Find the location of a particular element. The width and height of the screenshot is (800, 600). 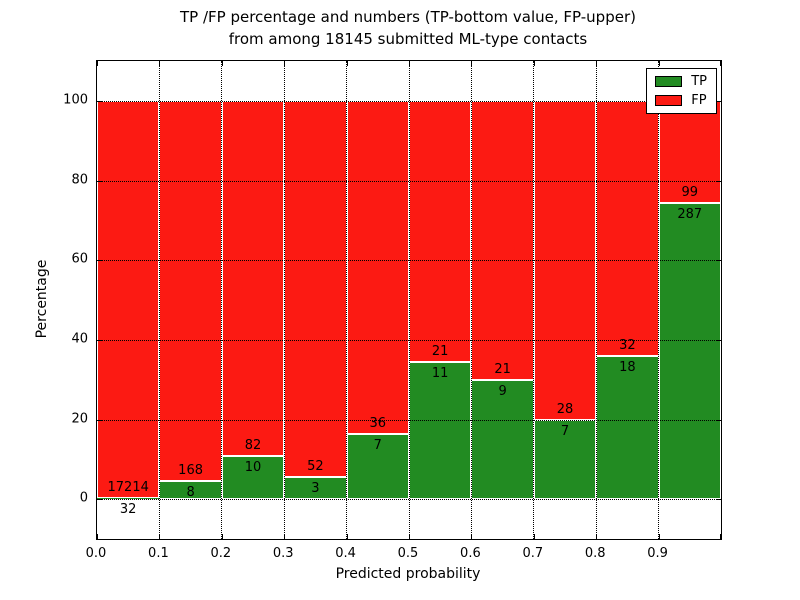

fp-count-label: 52 is located at coordinates (315, 467).